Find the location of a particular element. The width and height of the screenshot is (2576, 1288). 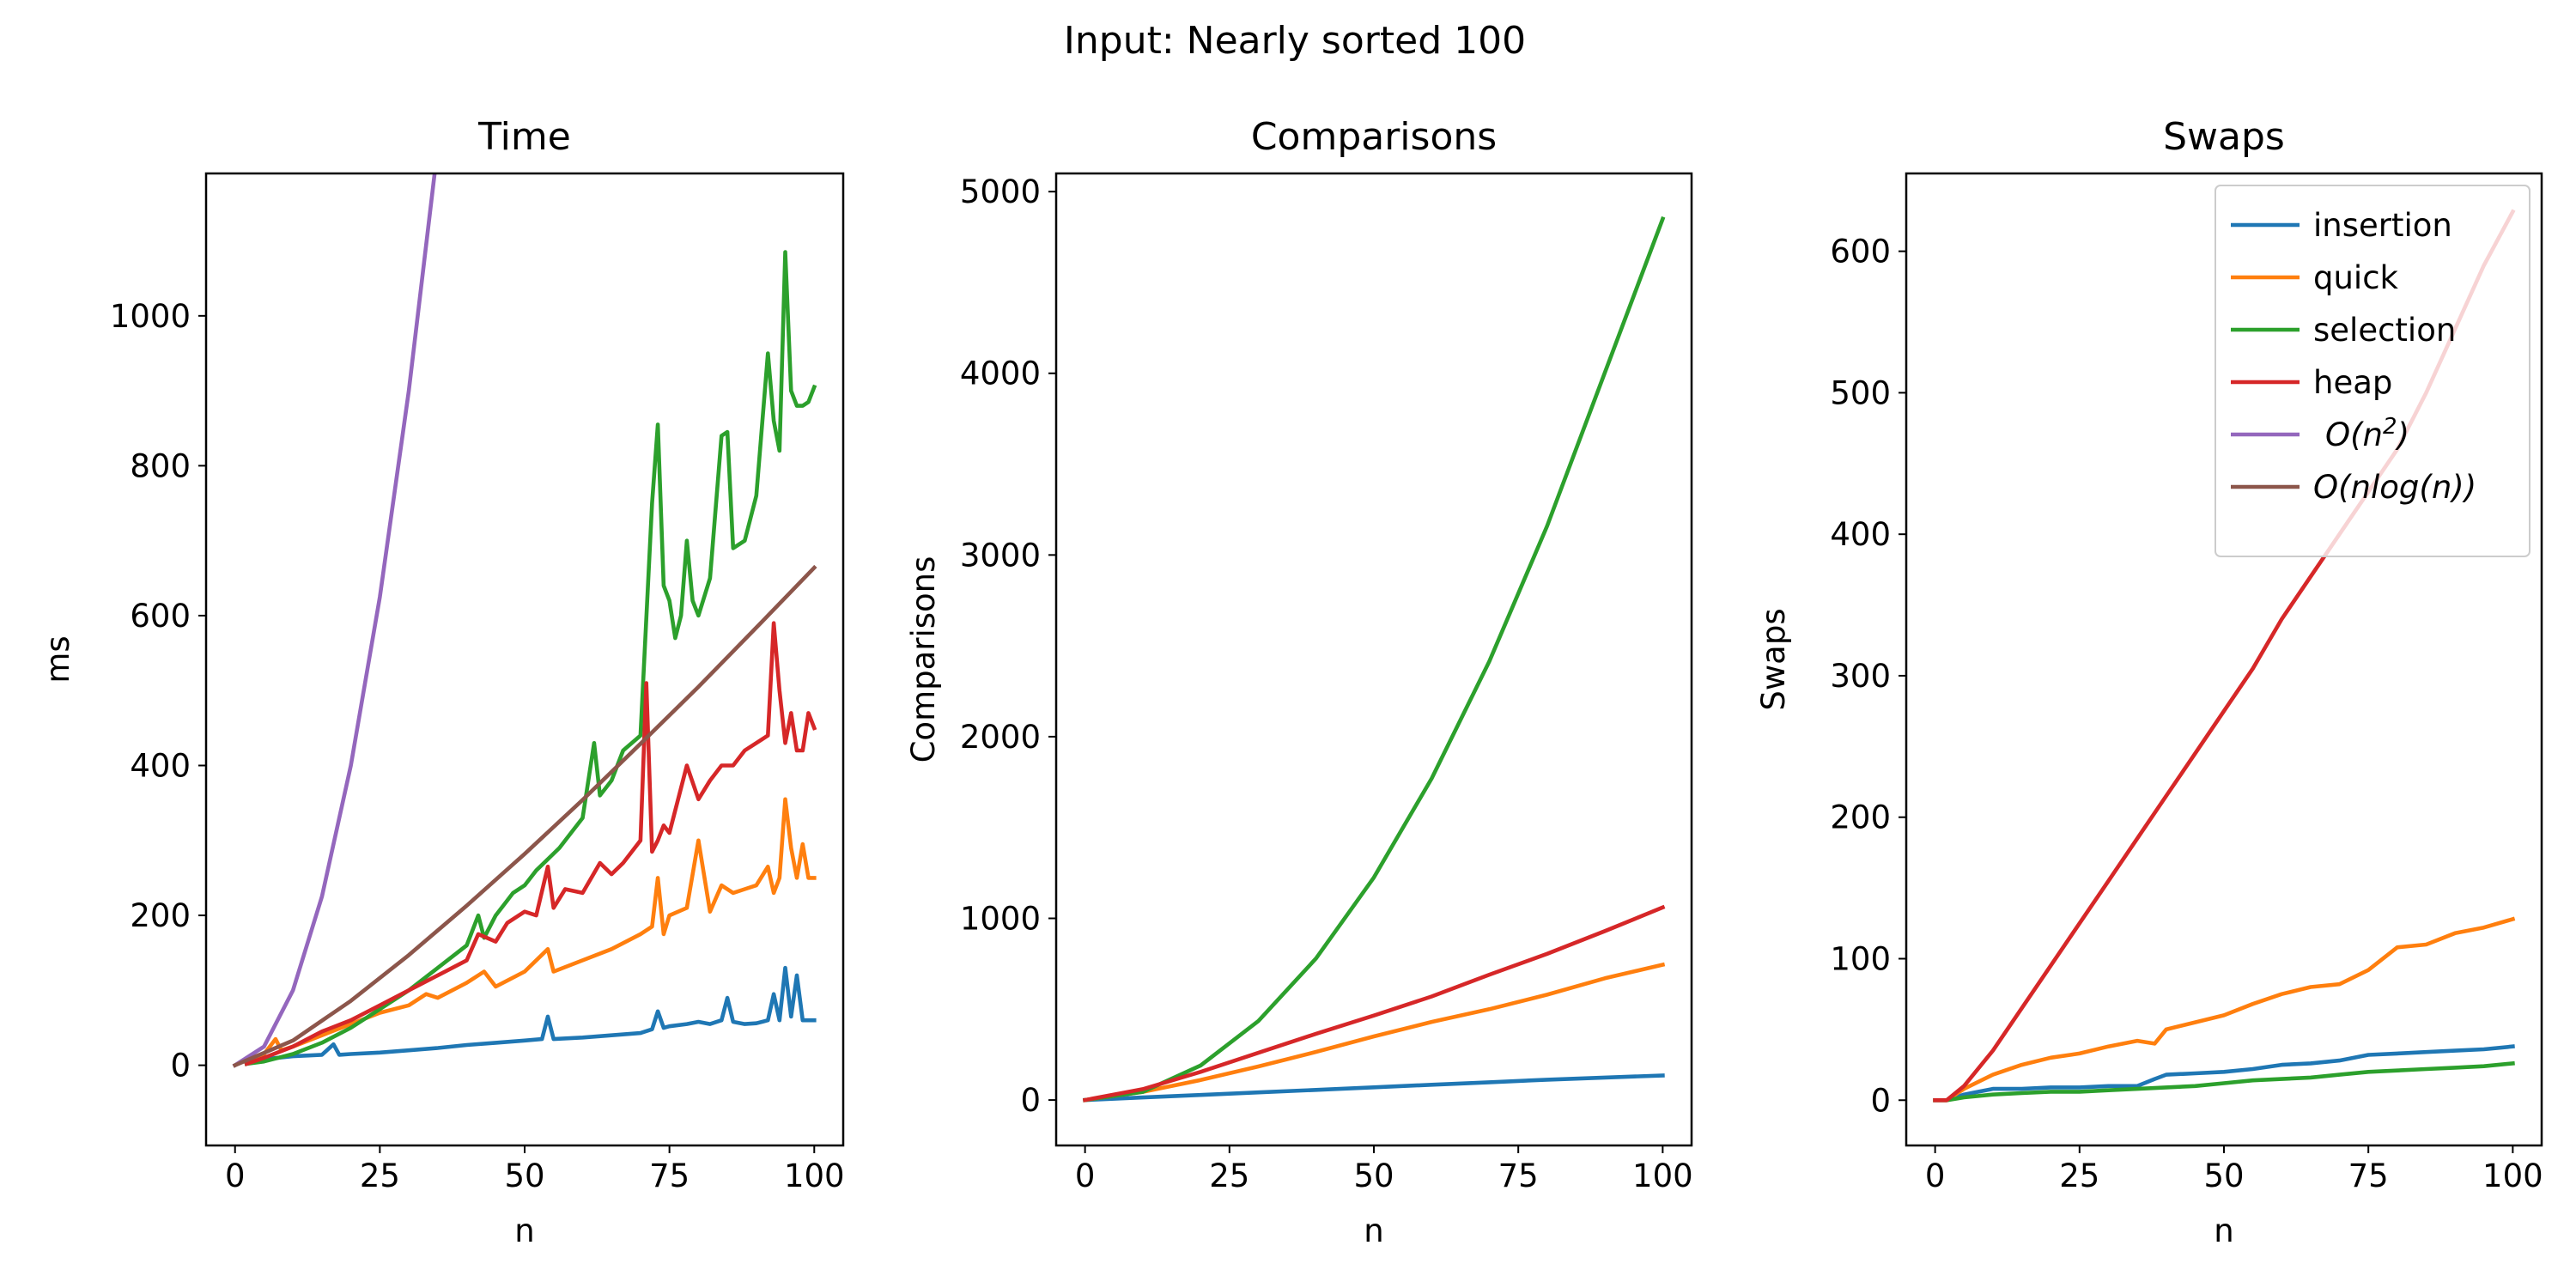

y-axis-label: Swaps is located at coordinates (1773, 659).